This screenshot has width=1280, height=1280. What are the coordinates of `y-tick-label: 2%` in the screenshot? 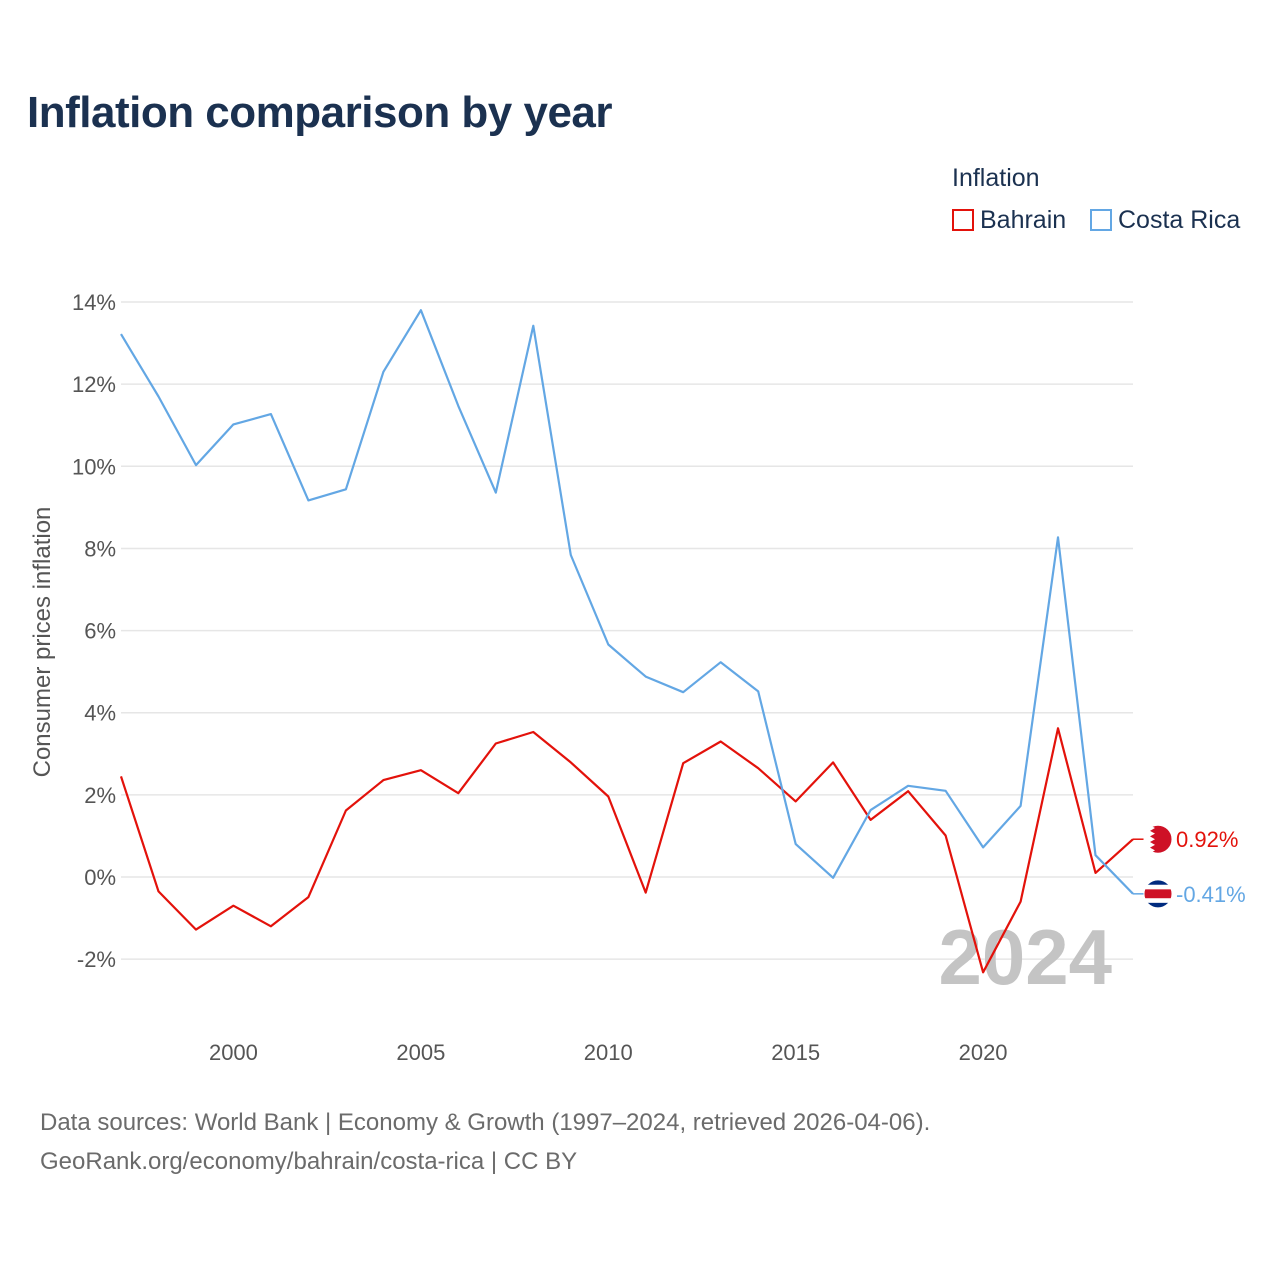 It's located at (100, 795).